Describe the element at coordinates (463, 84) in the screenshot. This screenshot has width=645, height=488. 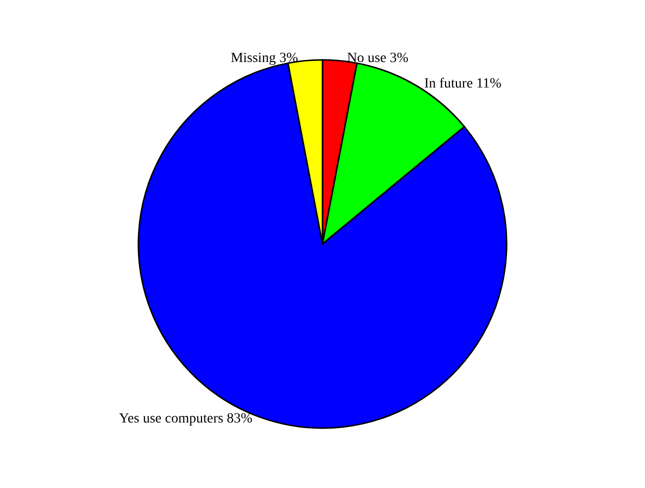
I see `slice-label: In future 11%` at that location.